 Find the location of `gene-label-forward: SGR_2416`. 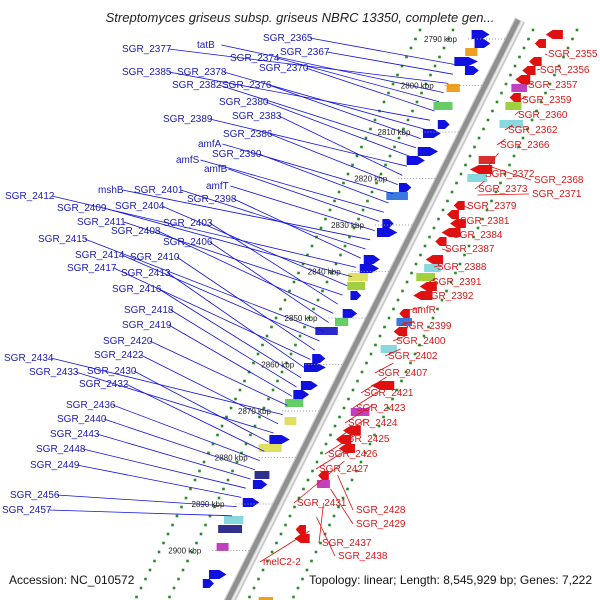

gene-label-forward: SGR_2416 is located at coordinates (137, 289).